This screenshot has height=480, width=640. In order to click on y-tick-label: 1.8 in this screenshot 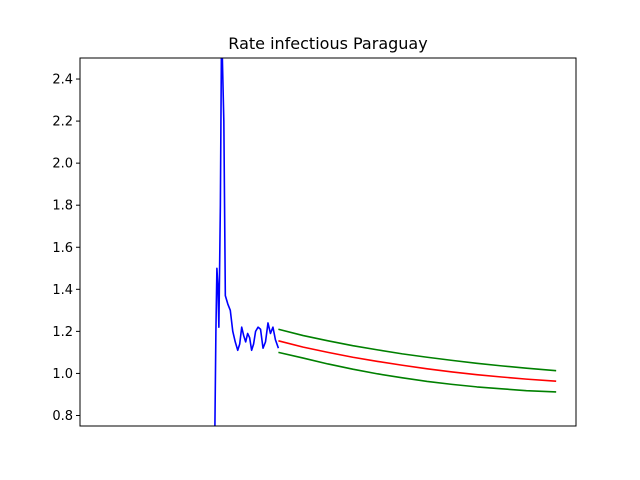, I will do `click(62, 206)`.